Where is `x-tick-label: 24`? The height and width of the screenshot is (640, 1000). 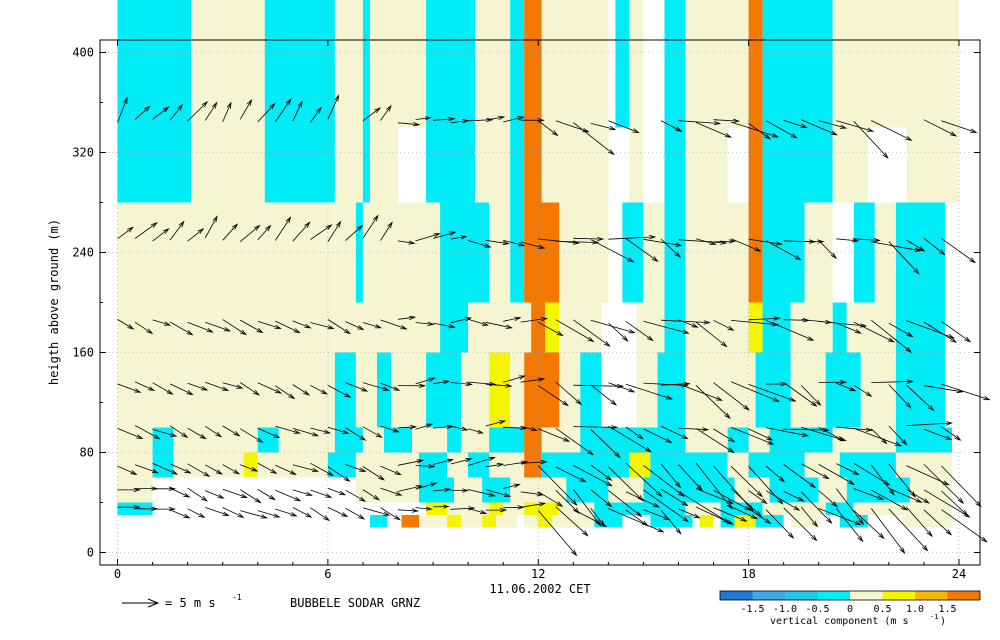
x-tick-label: 24 is located at coordinates (959, 574).